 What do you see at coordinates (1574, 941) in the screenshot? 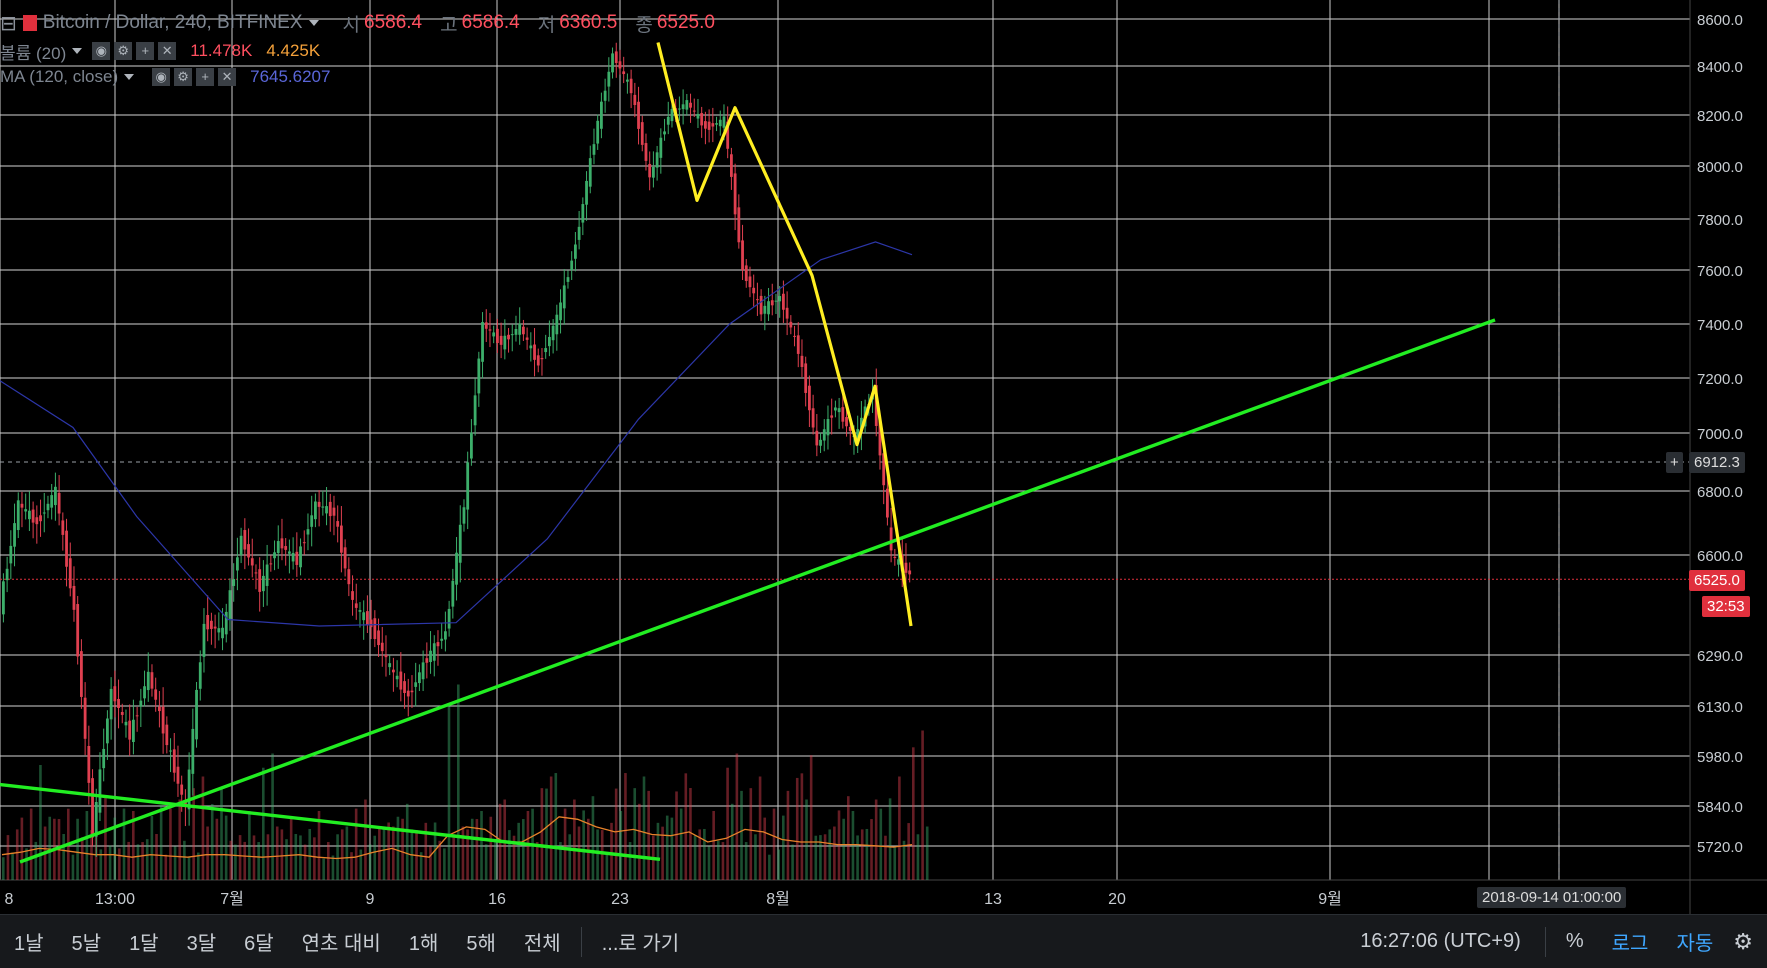
I see `percent-toggle: %` at bounding box center [1574, 941].